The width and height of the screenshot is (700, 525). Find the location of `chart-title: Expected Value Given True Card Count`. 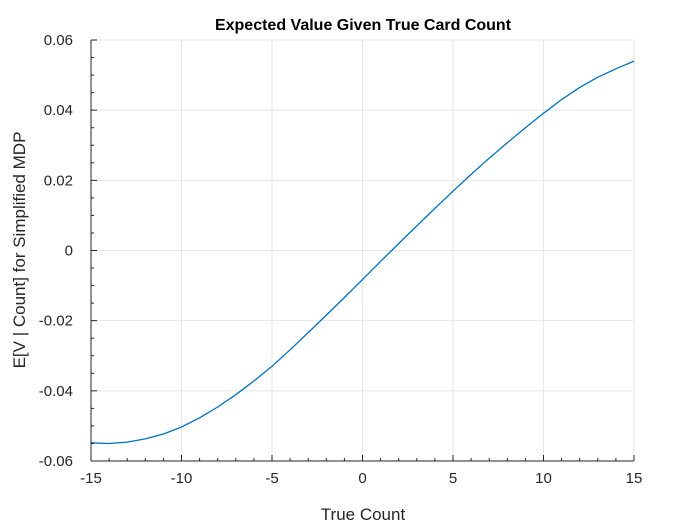

chart-title: Expected Value Given True Card Count is located at coordinates (363, 25).